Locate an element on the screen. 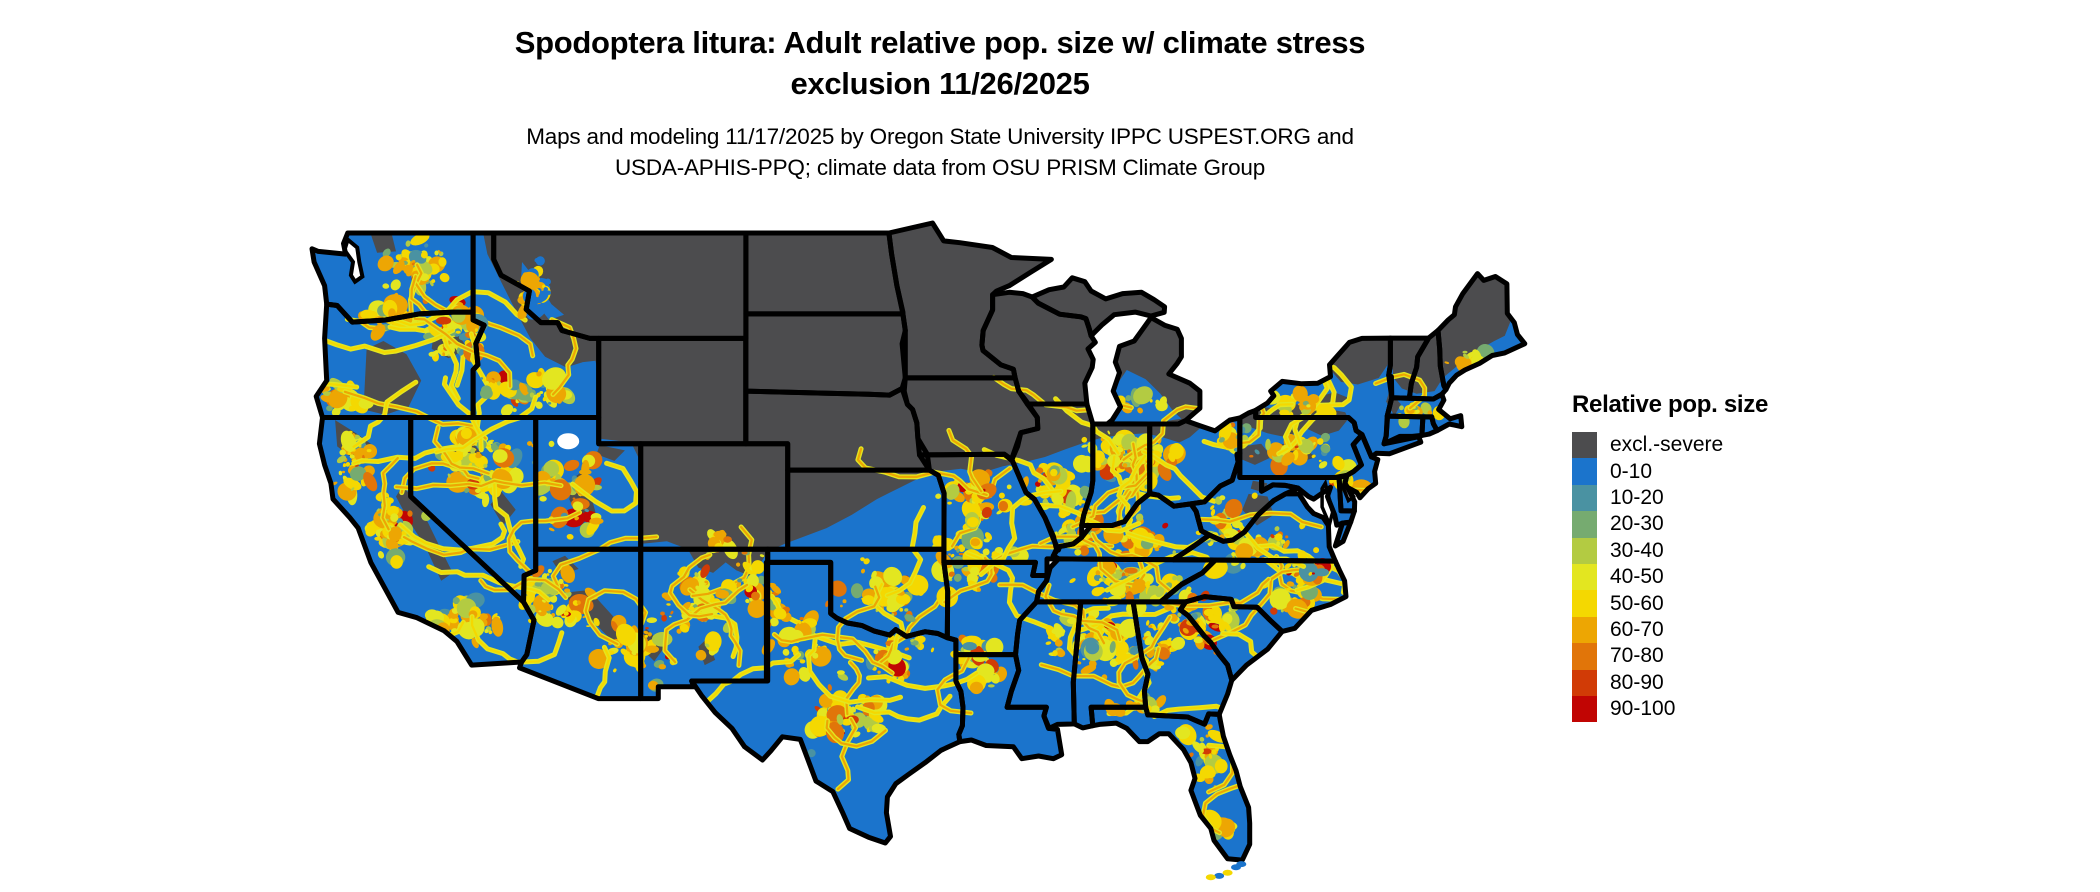 This screenshot has height=892, width=2100. legend-item-90-100: 90-100 is located at coordinates (1712, 709).